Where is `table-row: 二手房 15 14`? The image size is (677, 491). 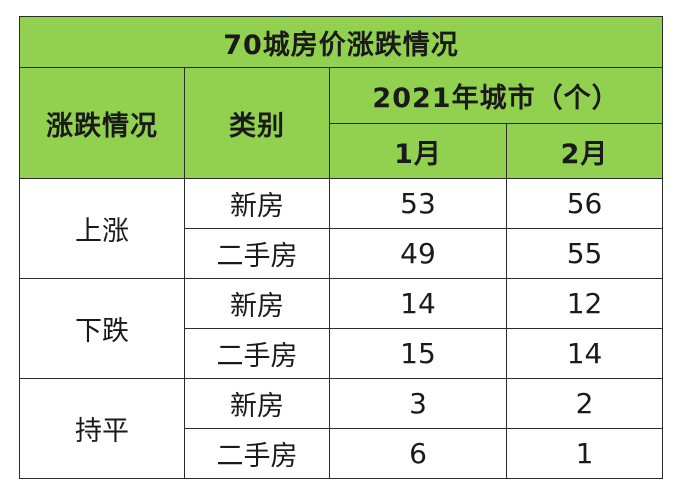
table-row: 二手房 15 14 is located at coordinates (342, 353).